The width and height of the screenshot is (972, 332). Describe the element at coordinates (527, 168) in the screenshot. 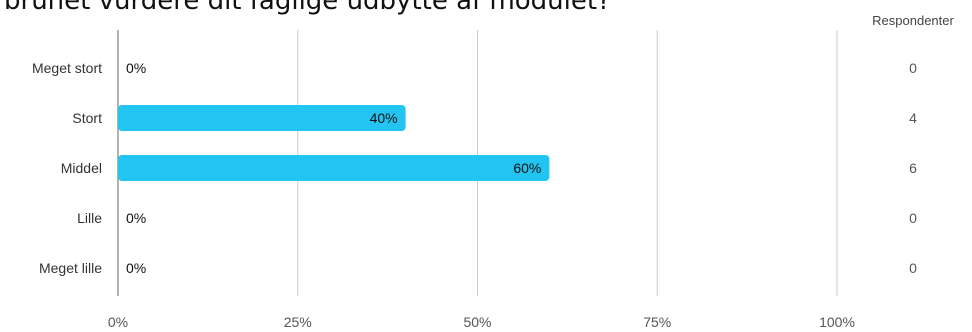

I see `bar-value-label: 60%` at that location.